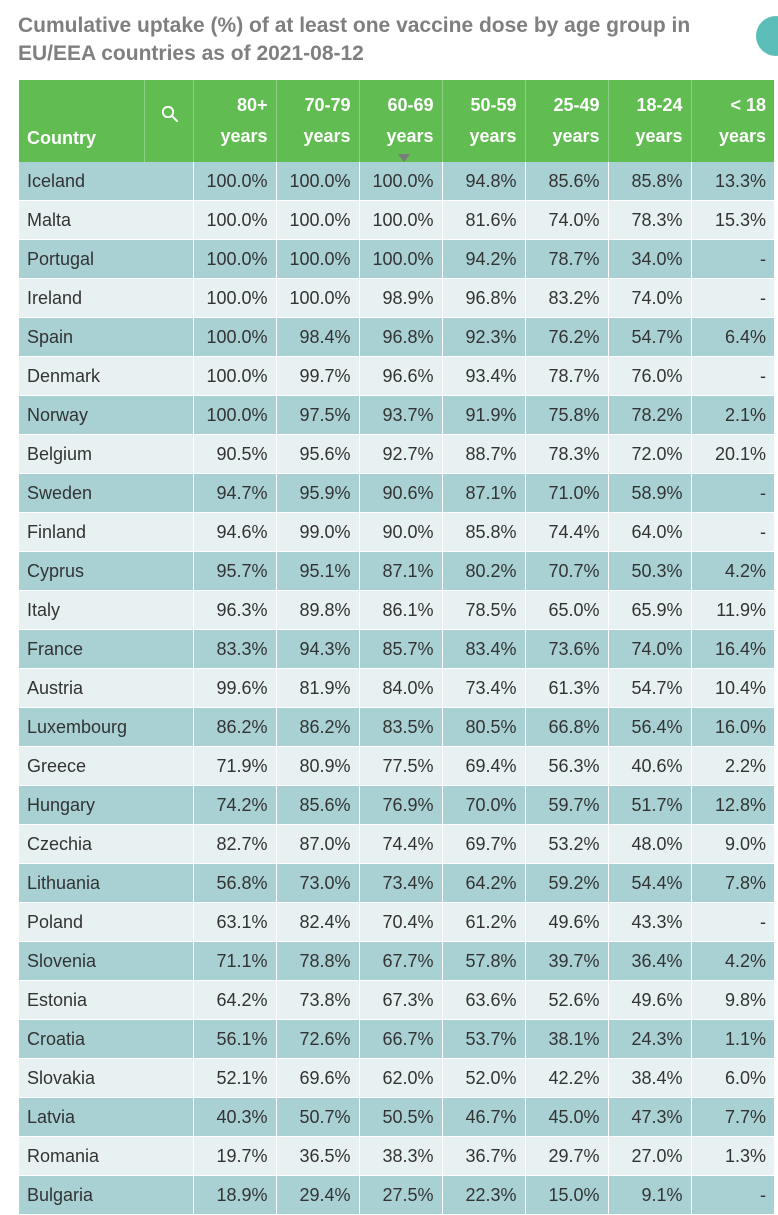  I want to click on uptake-cell: 7.7%, so click(732, 1117).